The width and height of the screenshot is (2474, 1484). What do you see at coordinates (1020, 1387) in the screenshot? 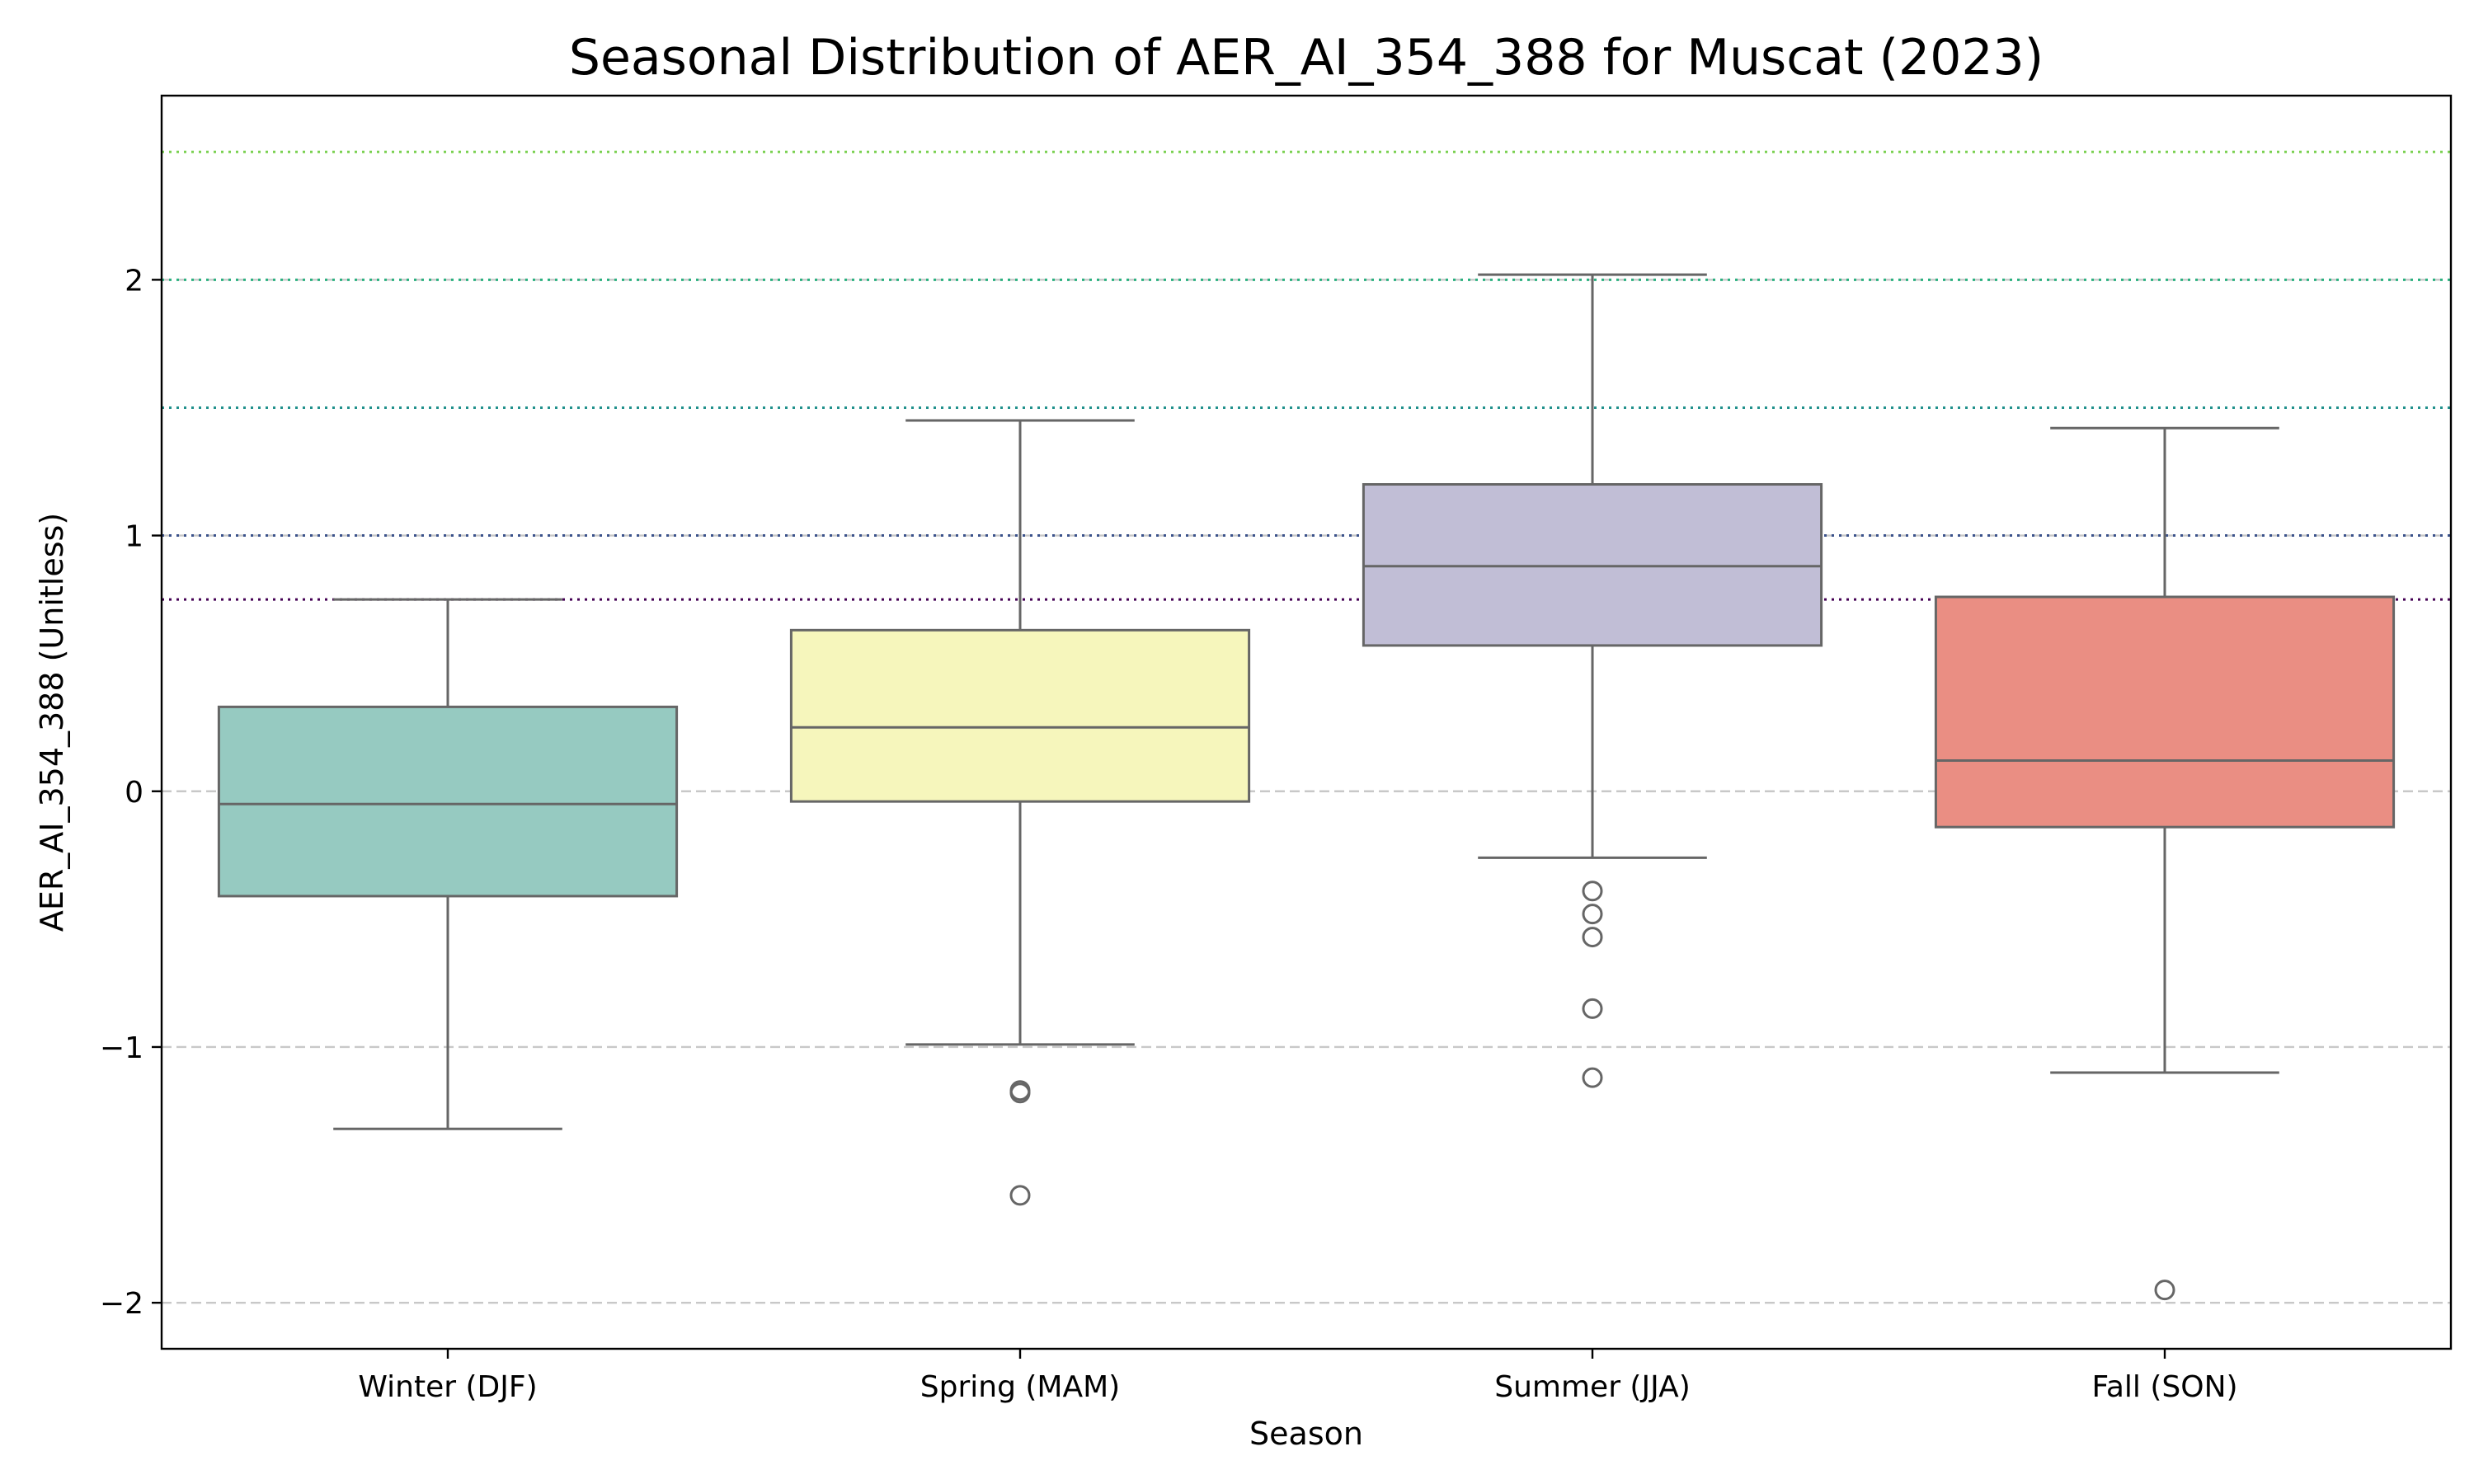
I see `x-tick-label: Spring (MAM)` at bounding box center [1020, 1387].